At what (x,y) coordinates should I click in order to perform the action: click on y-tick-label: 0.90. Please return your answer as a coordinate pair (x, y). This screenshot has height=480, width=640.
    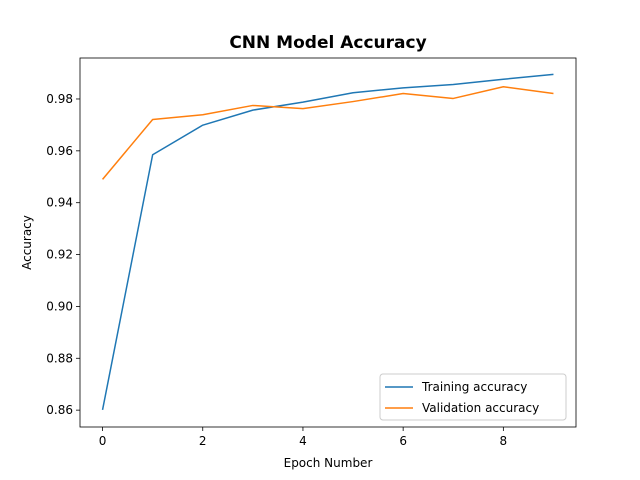
    Looking at the image, I should click on (59, 306).